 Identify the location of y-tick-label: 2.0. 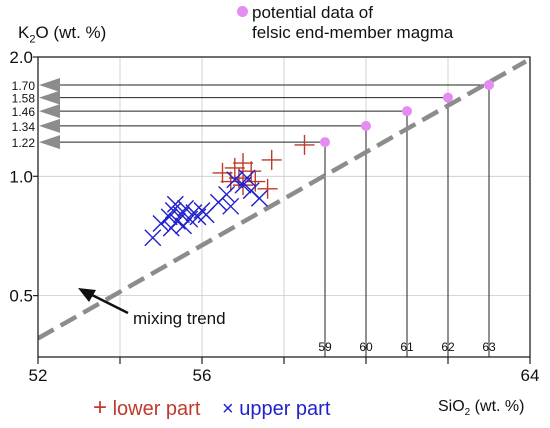
(21, 57).